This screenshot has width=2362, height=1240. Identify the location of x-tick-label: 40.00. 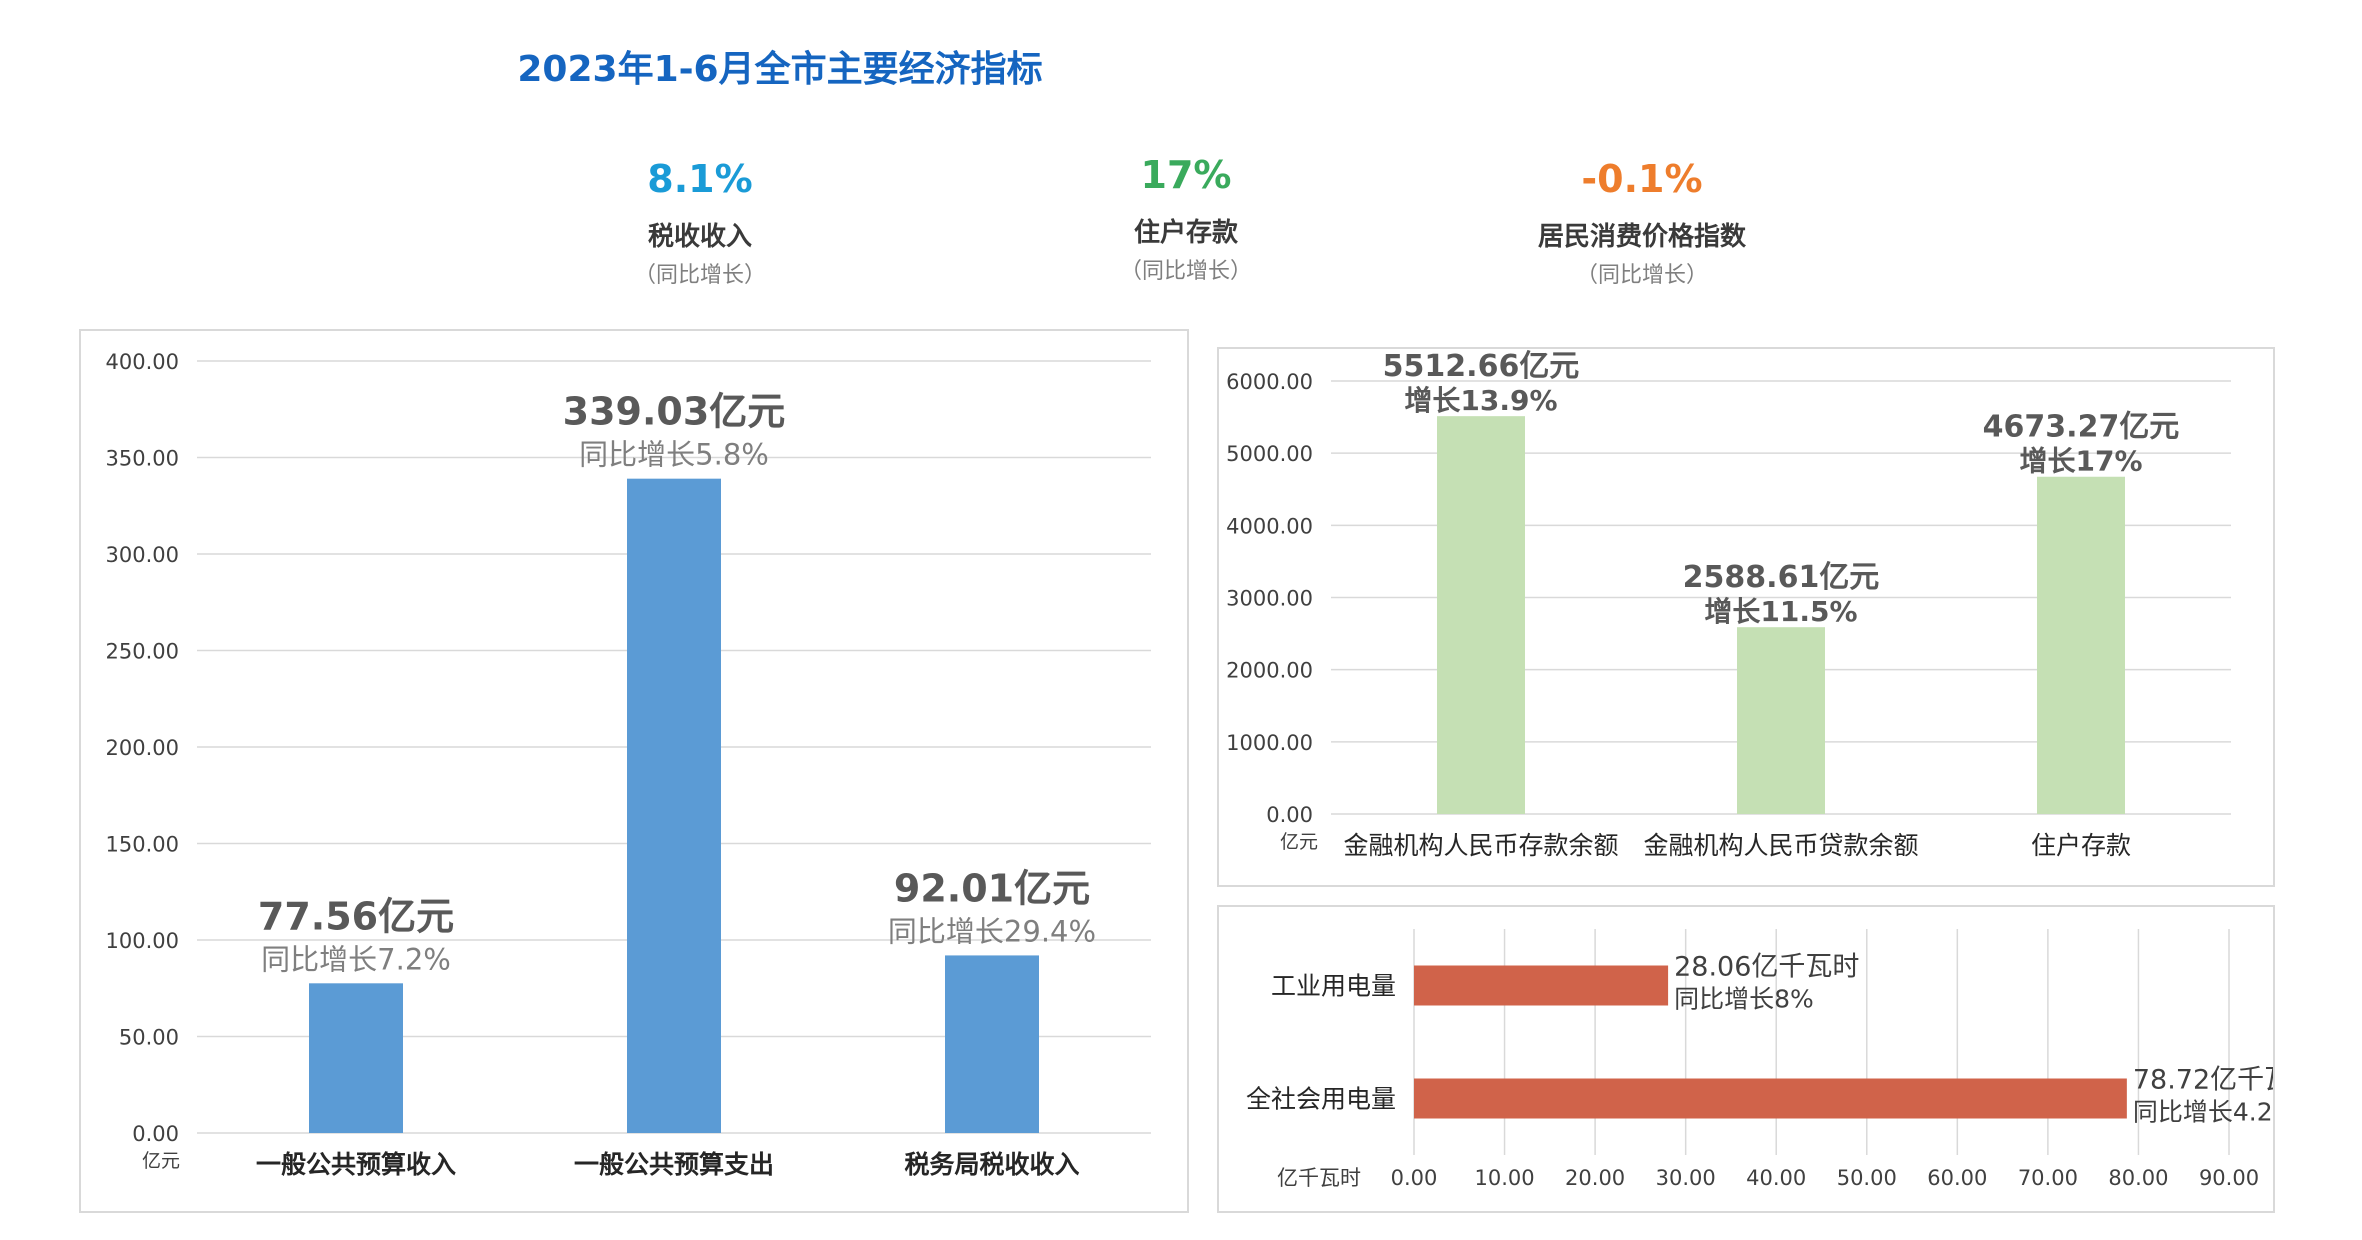
(1776, 1178).